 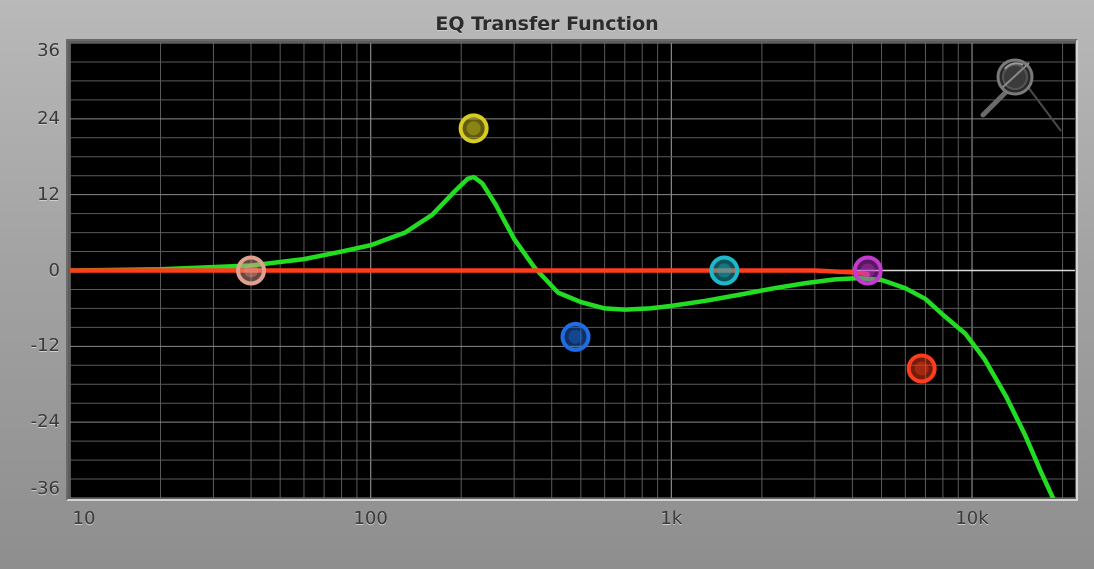 What do you see at coordinates (575, 336) in the screenshot?
I see `band-node-blue` at bounding box center [575, 336].